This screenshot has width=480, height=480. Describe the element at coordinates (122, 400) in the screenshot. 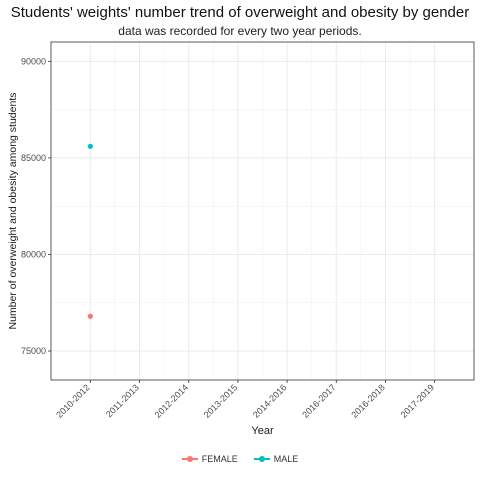

I see `x-tick-label: 2011-2013` at that location.